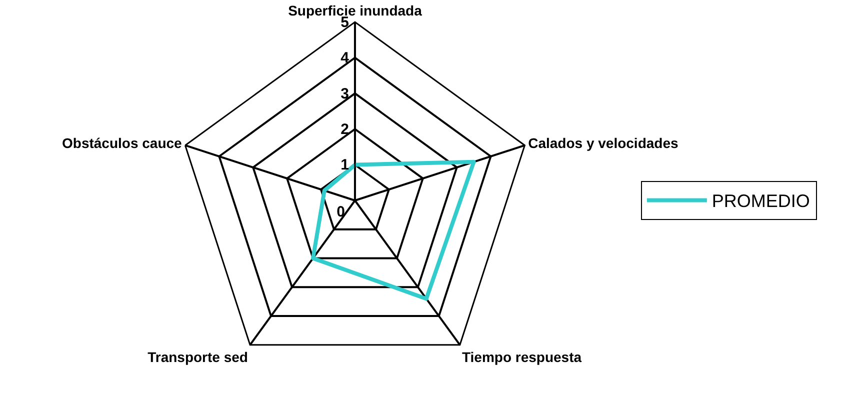 Image resolution: width=857 pixels, height=401 pixels. What do you see at coordinates (522, 356) in the screenshot?
I see `spoke-label: Tiempo respuesta` at bounding box center [522, 356].